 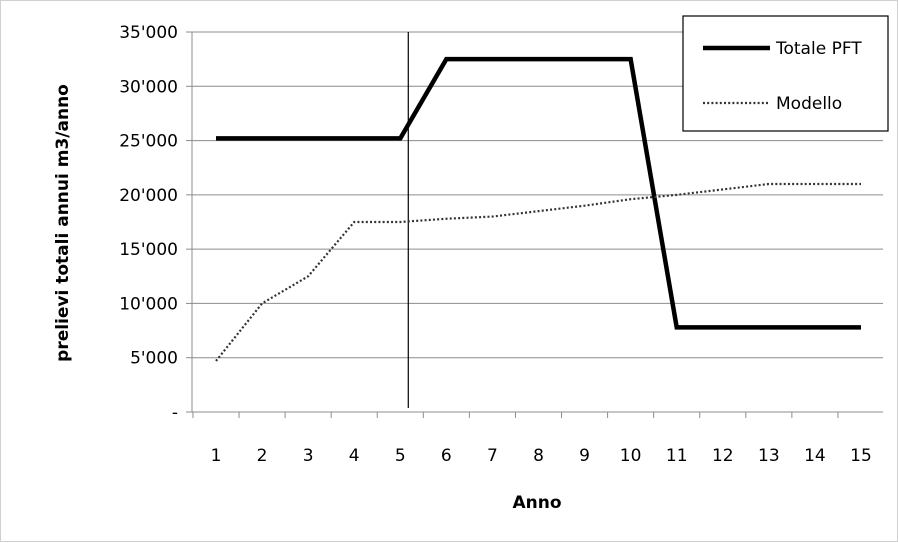 What do you see at coordinates (262, 456) in the screenshot?
I see `x-tick-label: 2` at bounding box center [262, 456].